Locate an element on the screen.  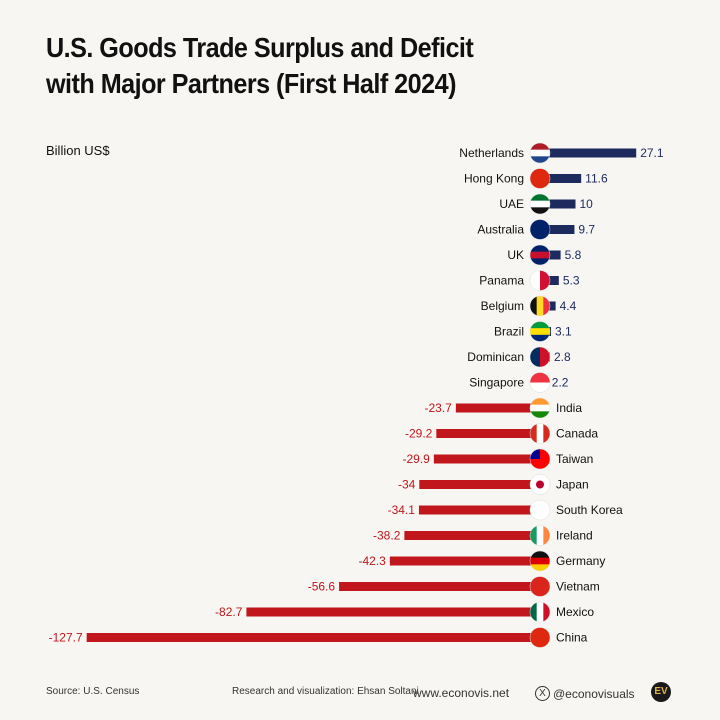
flag-icon-canada is located at coordinates (540, 433).